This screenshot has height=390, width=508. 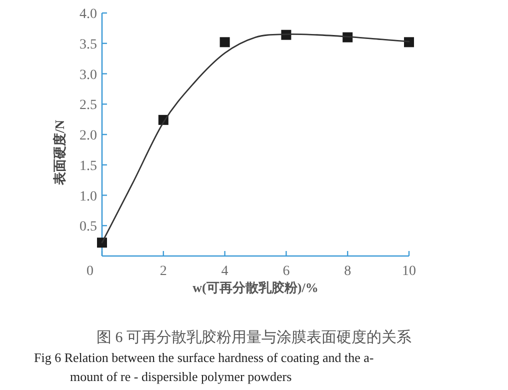 What do you see at coordinates (88, 75) in the screenshot?
I see `y-tick-label: 3.0` at bounding box center [88, 75].